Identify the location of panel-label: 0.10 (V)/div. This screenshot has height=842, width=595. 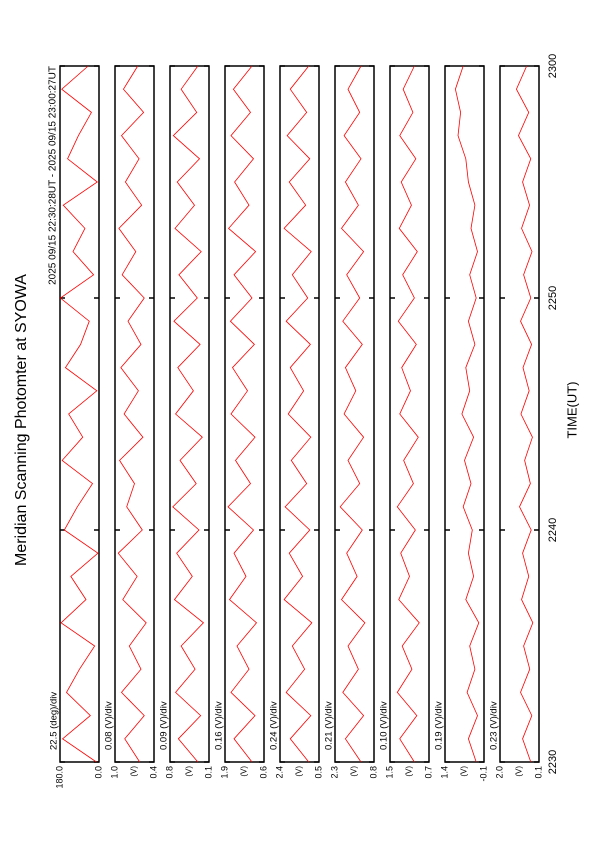
(384, 725).